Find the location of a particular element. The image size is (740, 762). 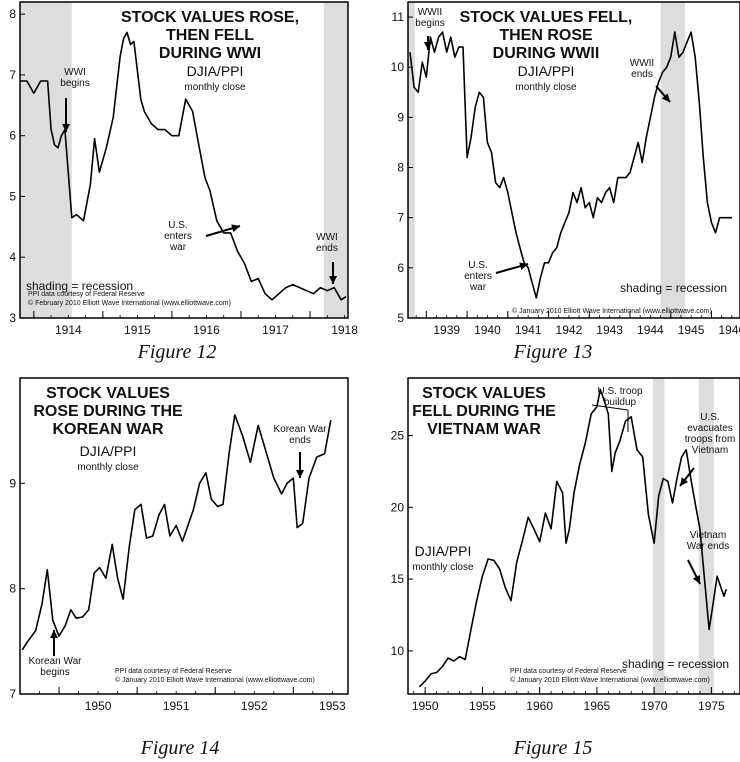

x-tick-label: 1943 is located at coordinates (609, 330).